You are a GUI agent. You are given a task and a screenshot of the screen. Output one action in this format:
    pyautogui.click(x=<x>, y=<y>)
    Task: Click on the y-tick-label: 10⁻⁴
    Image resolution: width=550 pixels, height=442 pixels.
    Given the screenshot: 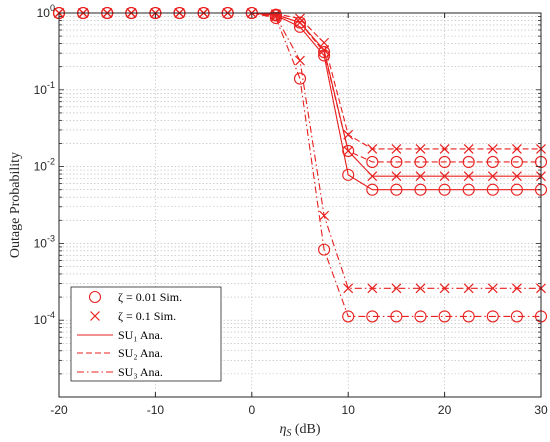 What is the action you would take?
    pyautogui.click(x=44, y=318)
    